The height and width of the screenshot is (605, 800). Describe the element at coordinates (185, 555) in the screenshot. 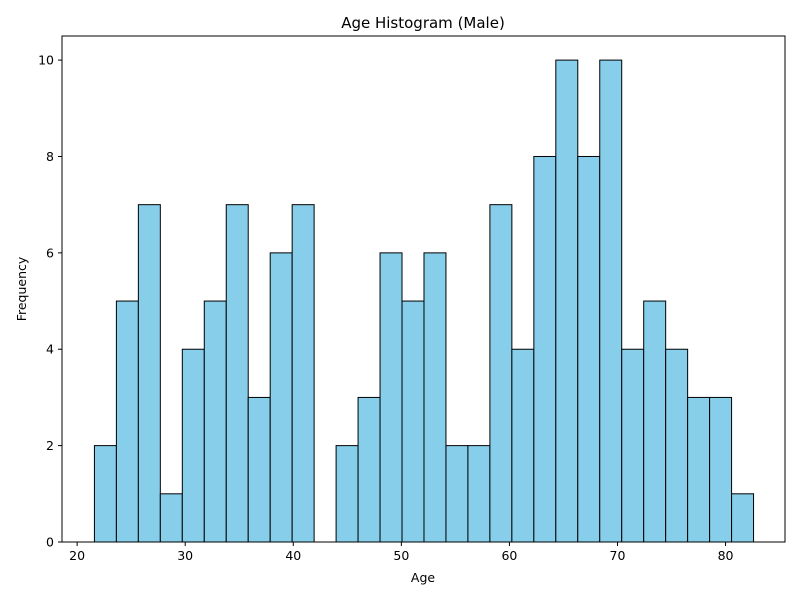

I see `x-tick-label: 30` at that location.